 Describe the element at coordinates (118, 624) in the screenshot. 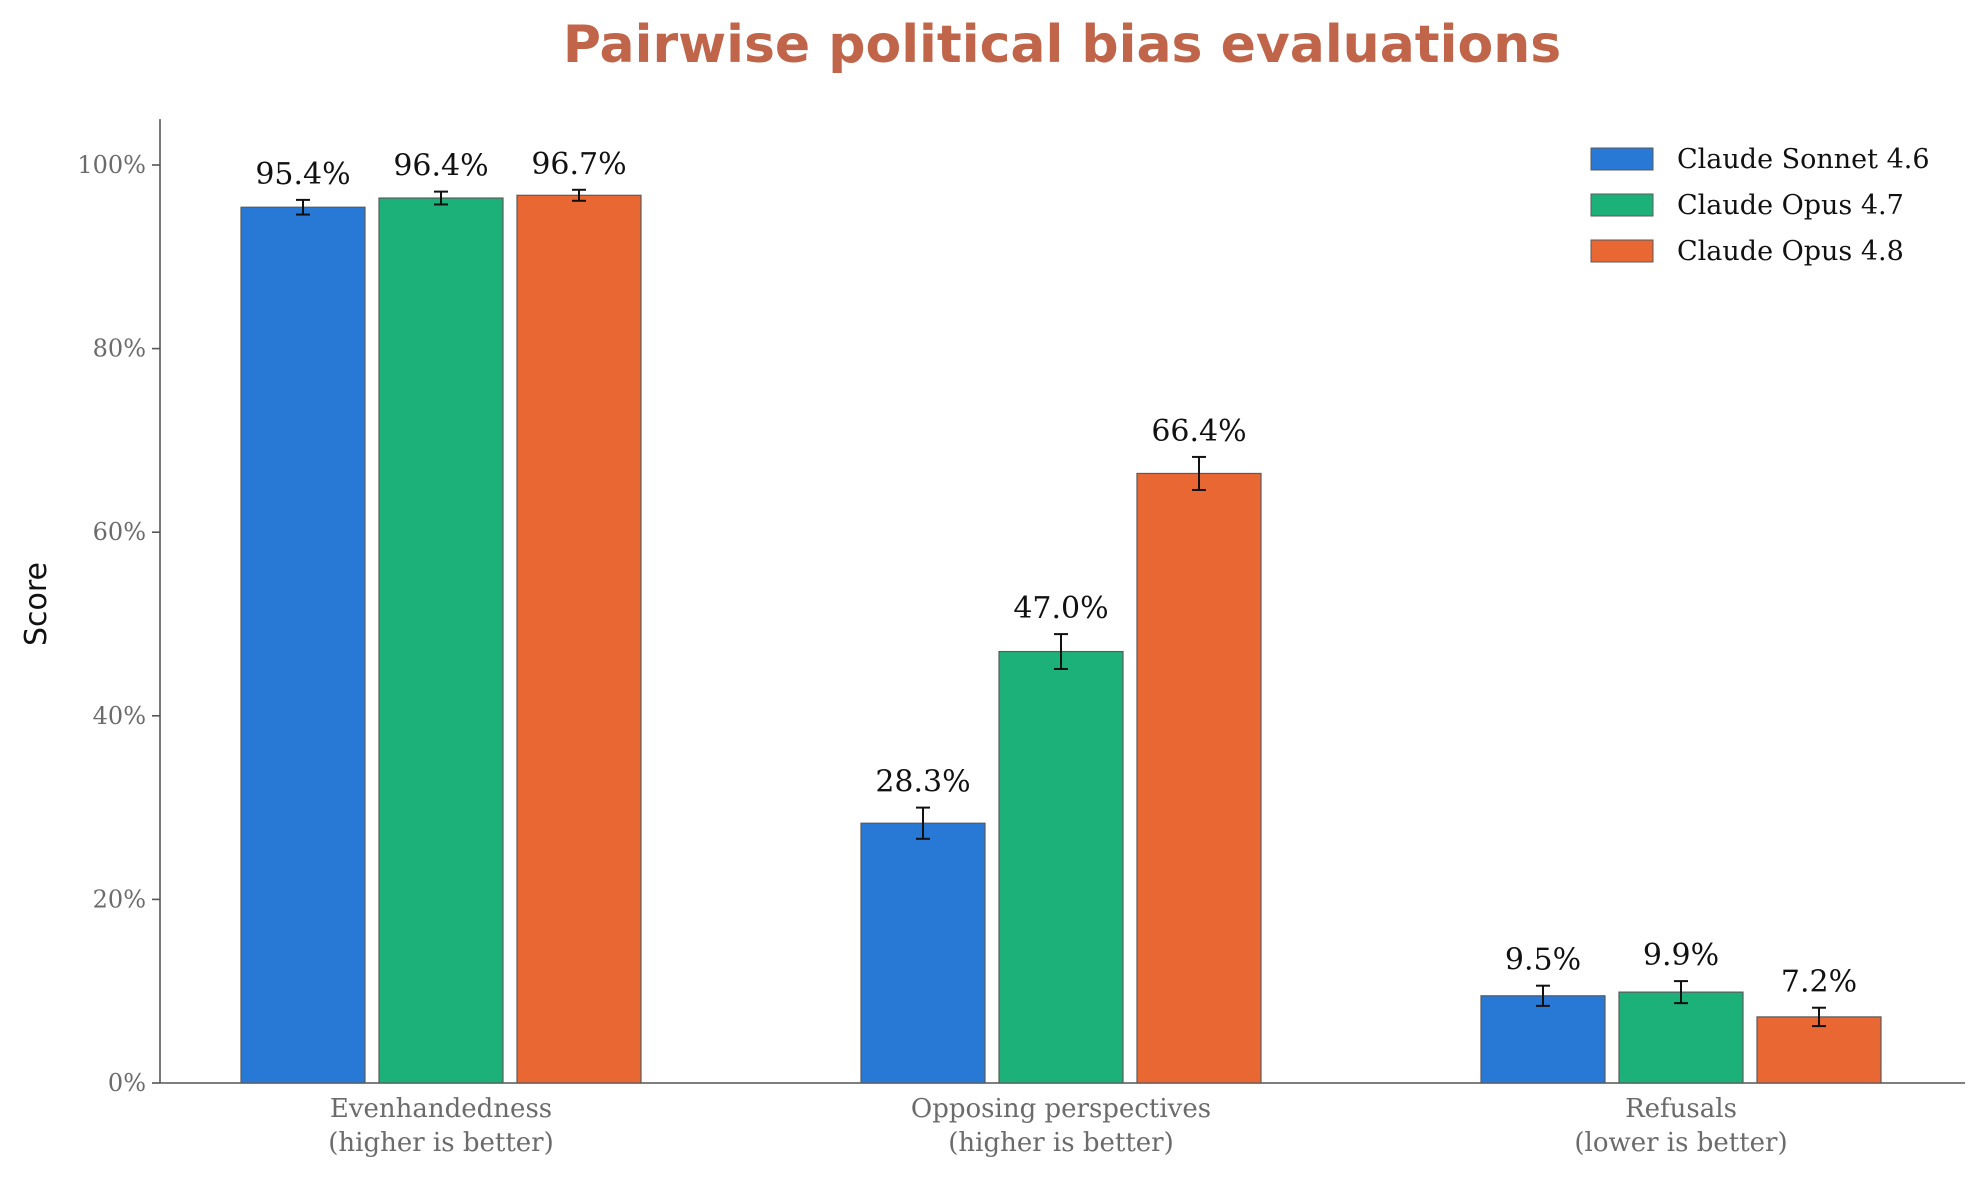

I see `y-ticks: 0% 20% 40% 60% 80% 100%` at that location.